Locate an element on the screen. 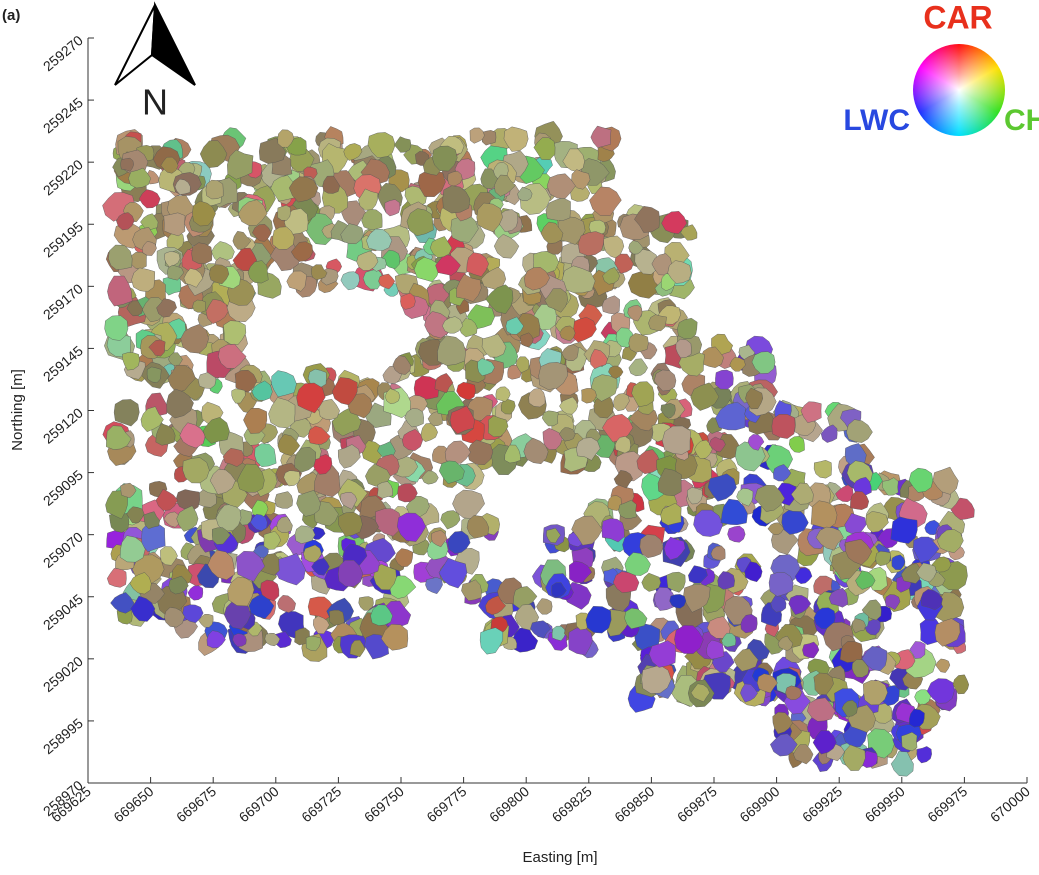 The width and height of the screenshot is (1039, 875). x-tick-label: 669775 is located at coordinates (446, 804).